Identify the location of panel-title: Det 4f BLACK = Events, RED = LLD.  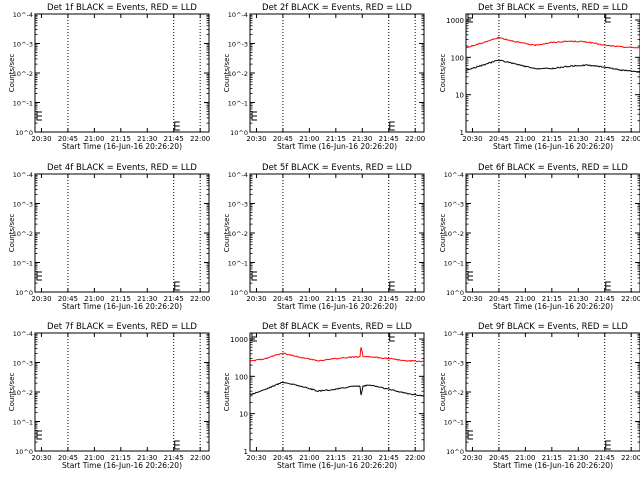
(122, 168).